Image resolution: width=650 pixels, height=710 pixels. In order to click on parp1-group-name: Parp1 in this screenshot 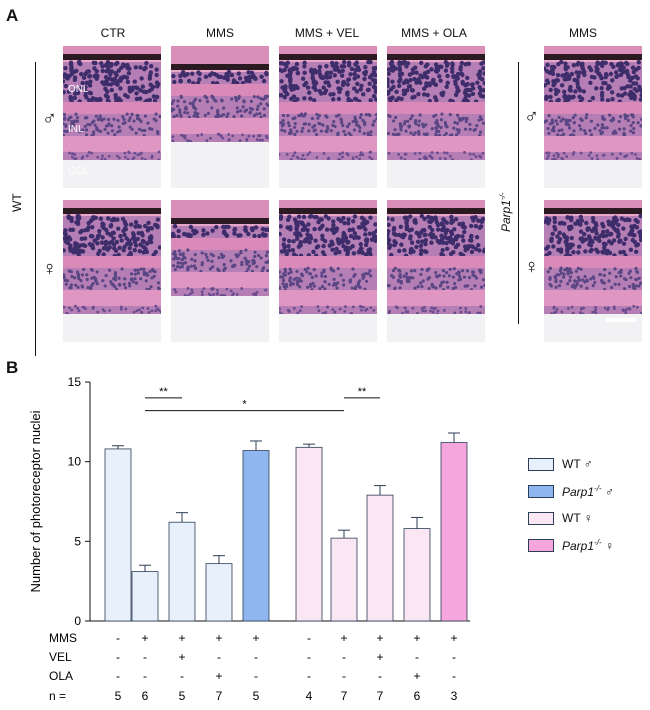, I will do `click(506, 215)`.